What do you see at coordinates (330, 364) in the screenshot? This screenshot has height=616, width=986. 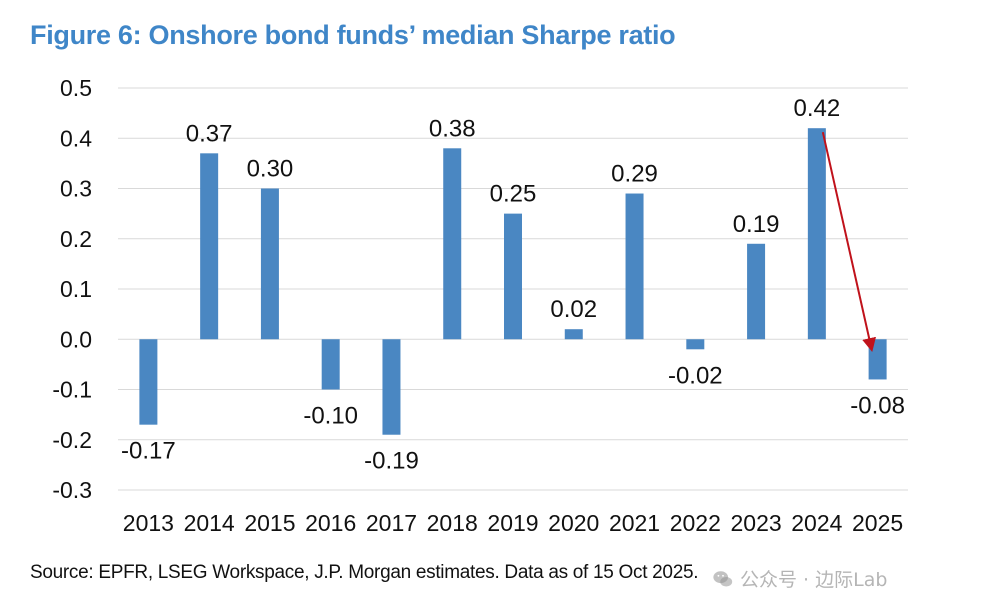 I see `bar-2016` at bounding box center [330, 364].